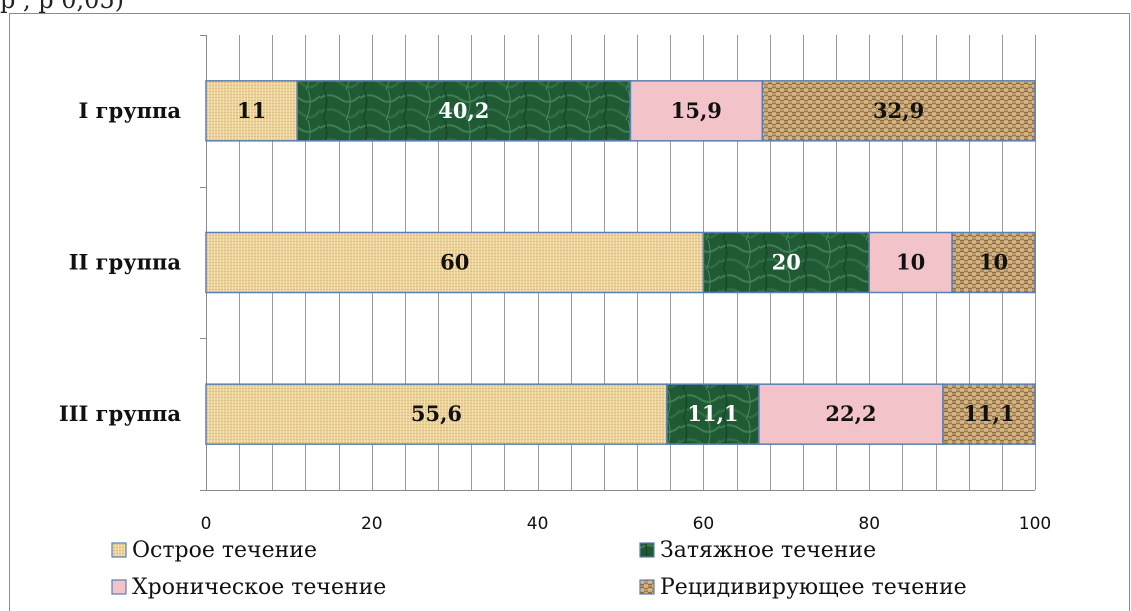 The image size is (1131, 611). What do you see at coordinates (696, 110) in the screenshot?
I see `data-label: 15,9` at bounding box center [696, 110].